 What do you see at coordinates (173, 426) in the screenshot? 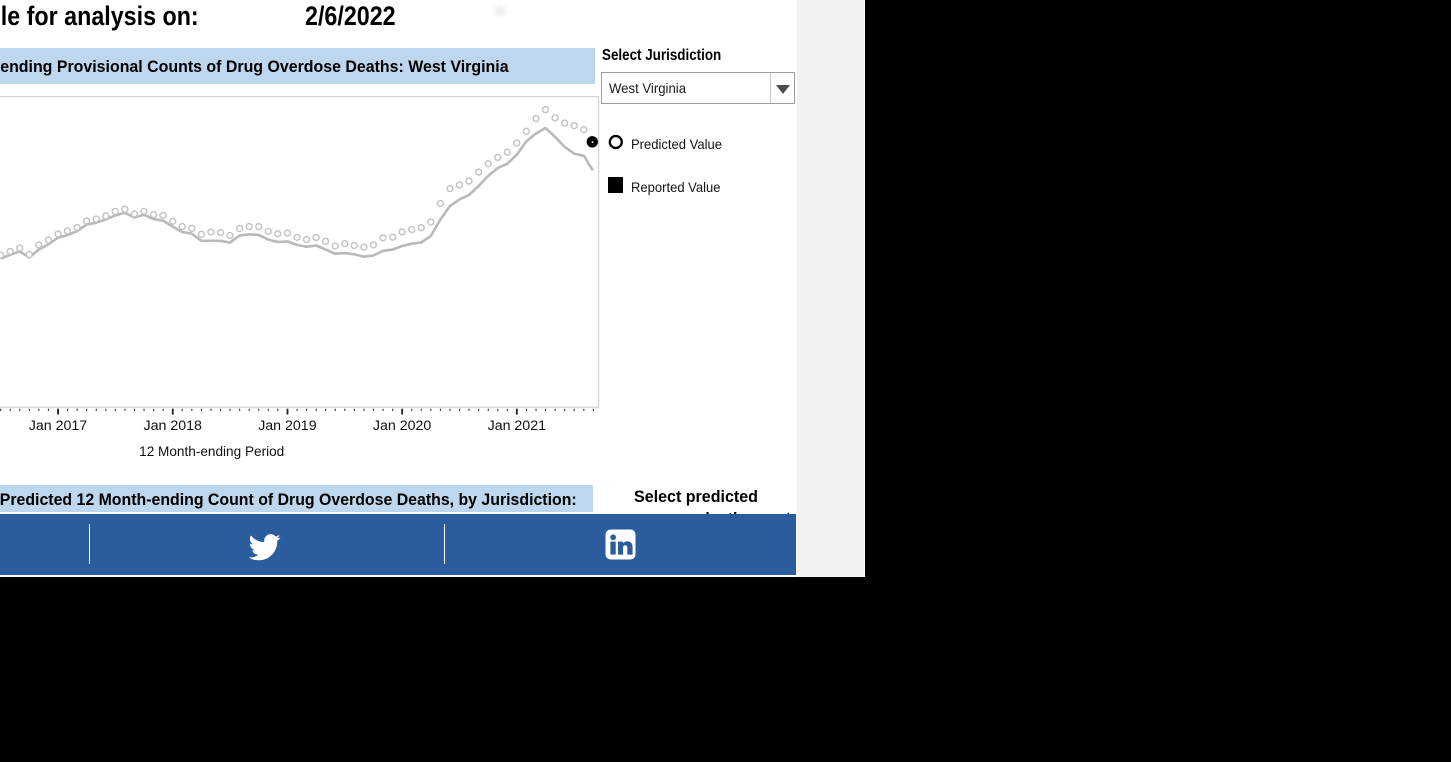
I see `svg-text: Jan 2018` at bounding box center [173, 426].